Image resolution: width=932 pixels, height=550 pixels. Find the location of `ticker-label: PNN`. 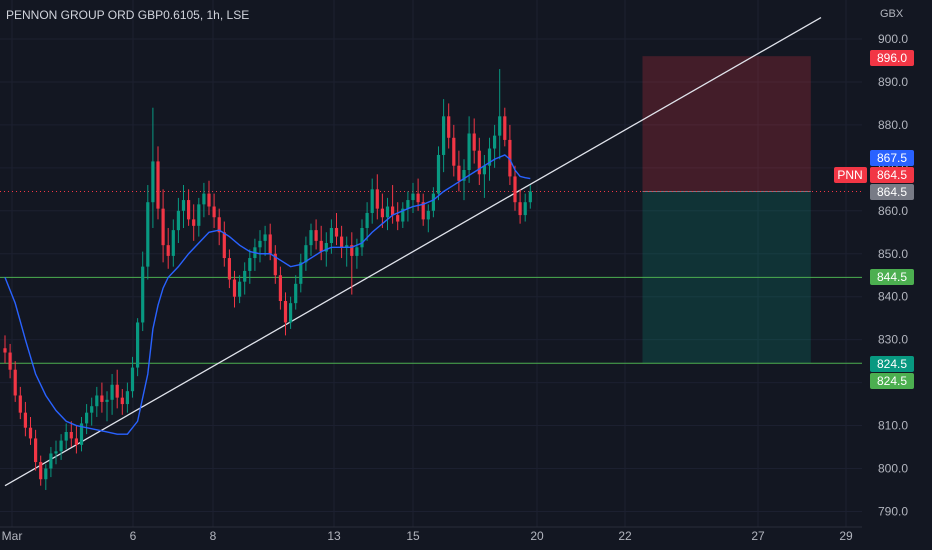

ticker-label: PNN is located at coordinates (849, 175).